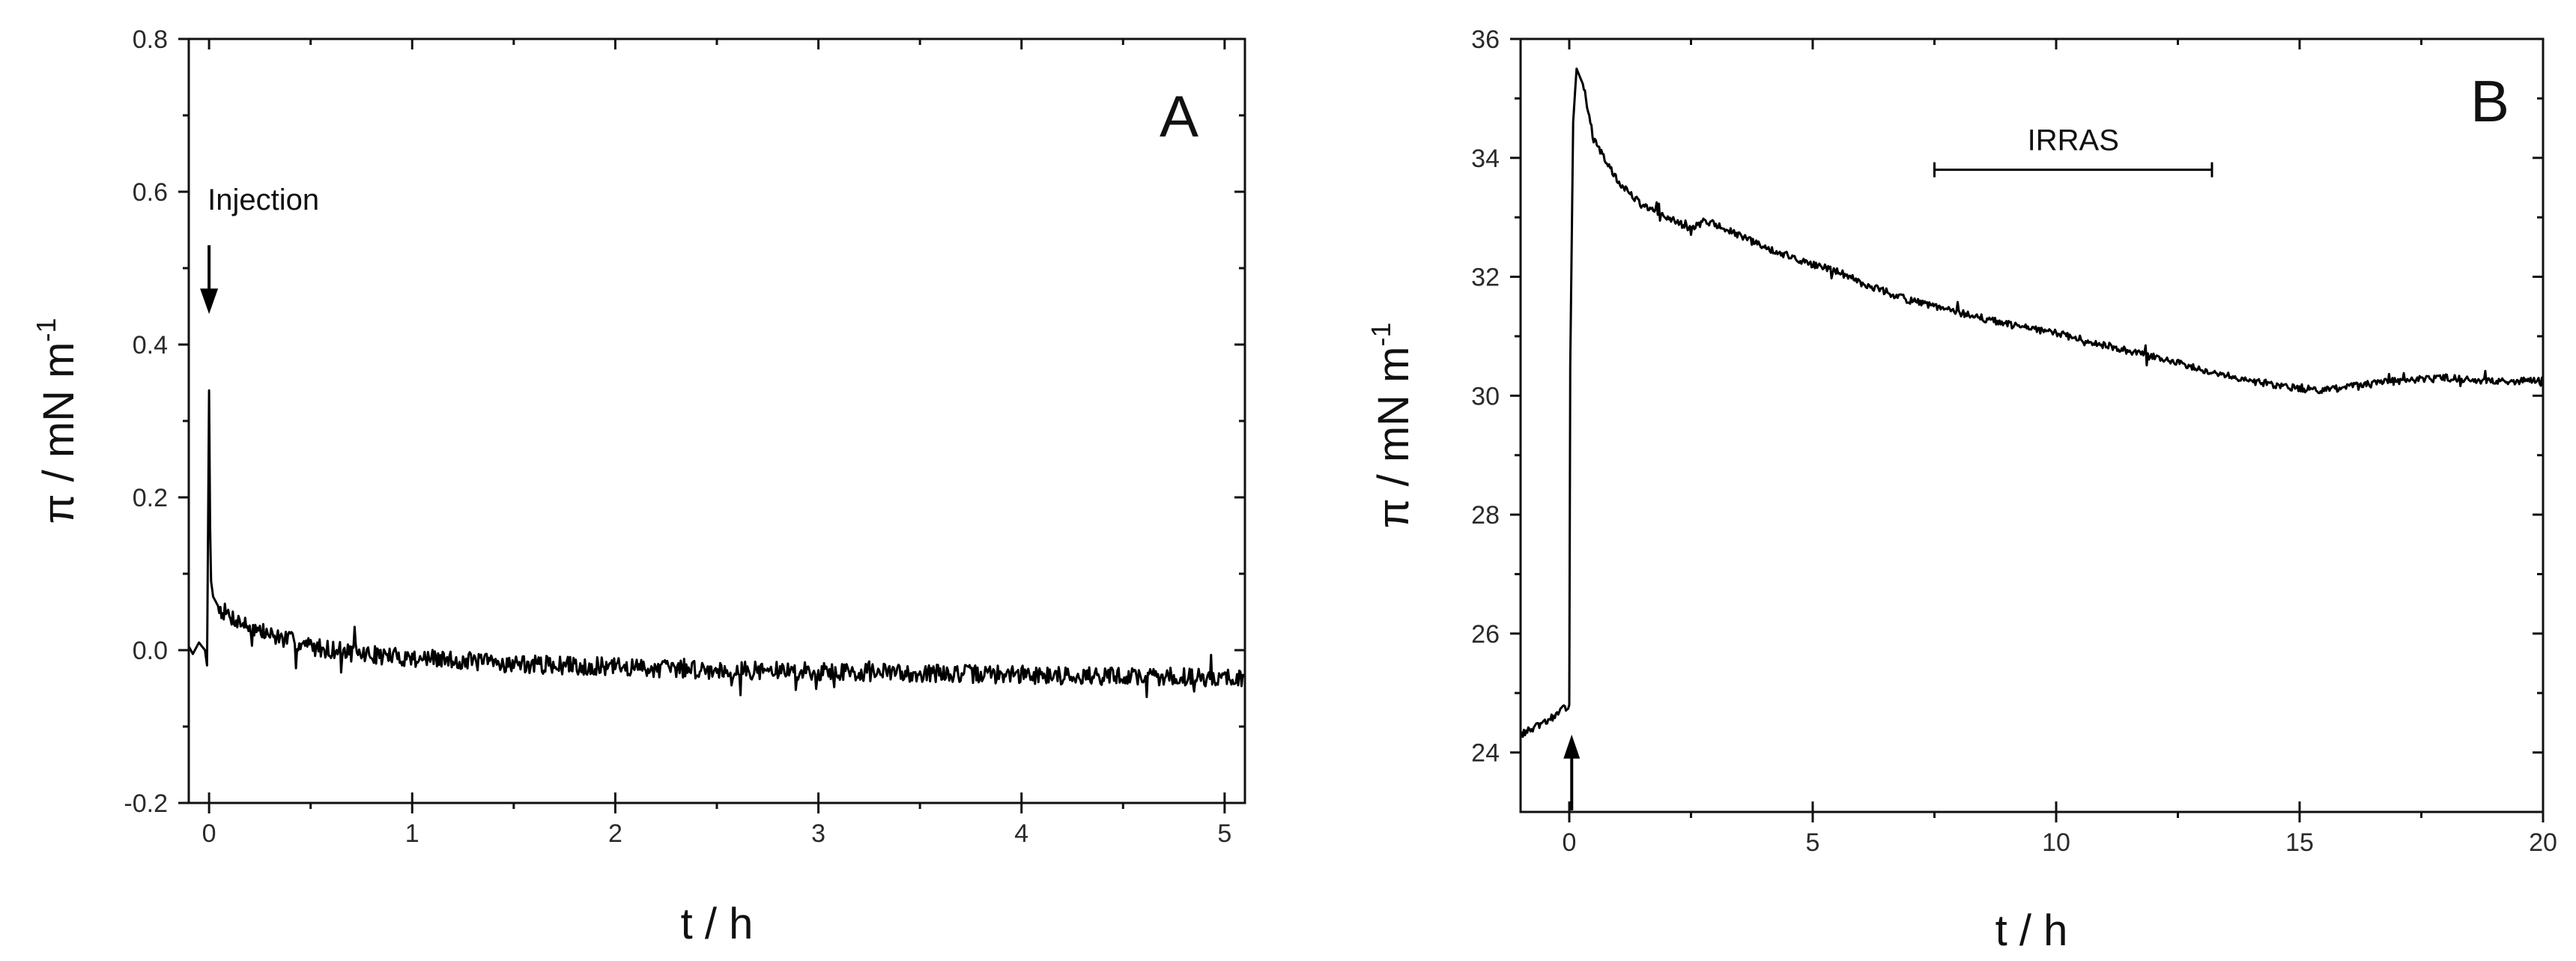 The width and height of the screenshot is (2576, 961). Describe the element at coordinates (2073, 140) in the screenshot. I see `irras-label: IRRAS` at that location.